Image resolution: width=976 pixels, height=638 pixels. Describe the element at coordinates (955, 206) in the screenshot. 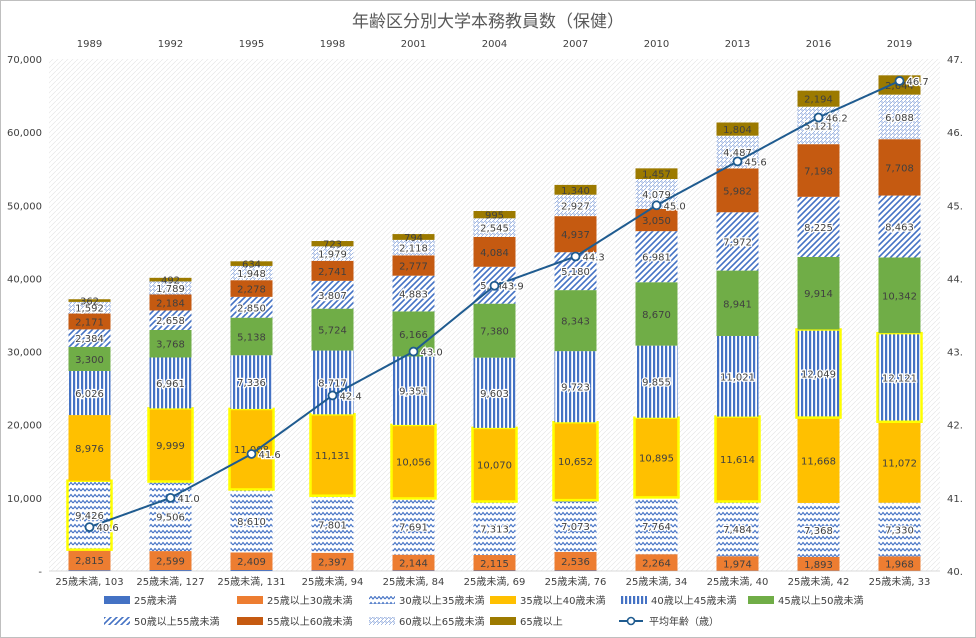

I see `y-right-tick-label: 45.` at that location.